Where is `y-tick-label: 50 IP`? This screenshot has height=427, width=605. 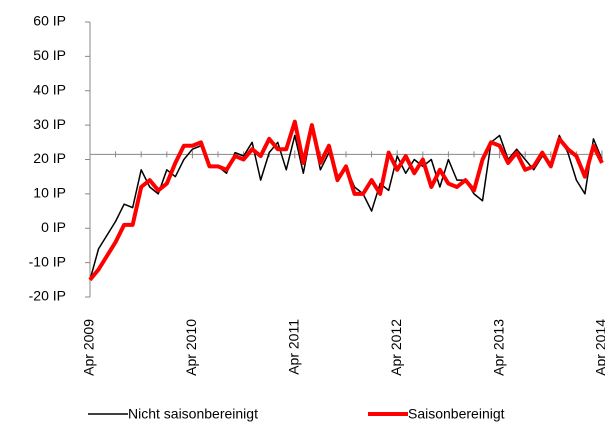
y-tick-label: 50 IP is located at coordinates (49, 55).